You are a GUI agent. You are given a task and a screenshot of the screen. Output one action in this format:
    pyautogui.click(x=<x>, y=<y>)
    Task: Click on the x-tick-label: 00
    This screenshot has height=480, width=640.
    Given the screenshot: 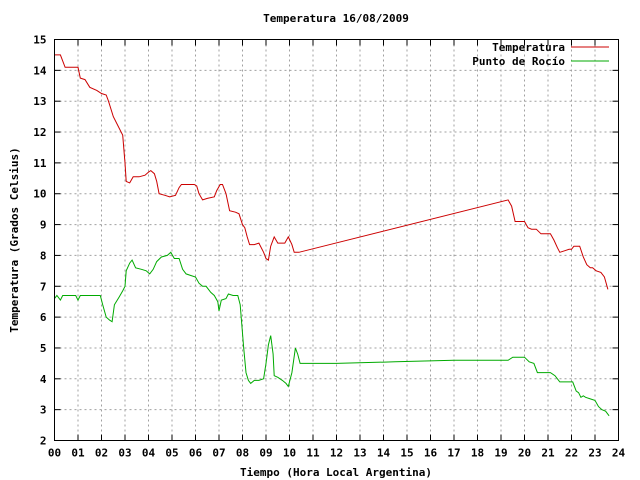 What is the action you would take?
    pyautogui.click(x=54, y=453)
    